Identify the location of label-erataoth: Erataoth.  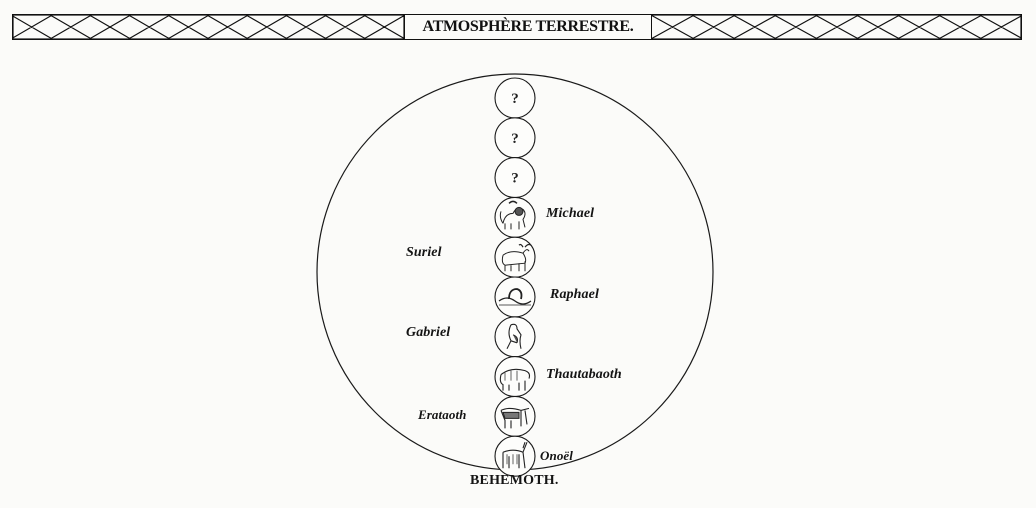
(442, 414).